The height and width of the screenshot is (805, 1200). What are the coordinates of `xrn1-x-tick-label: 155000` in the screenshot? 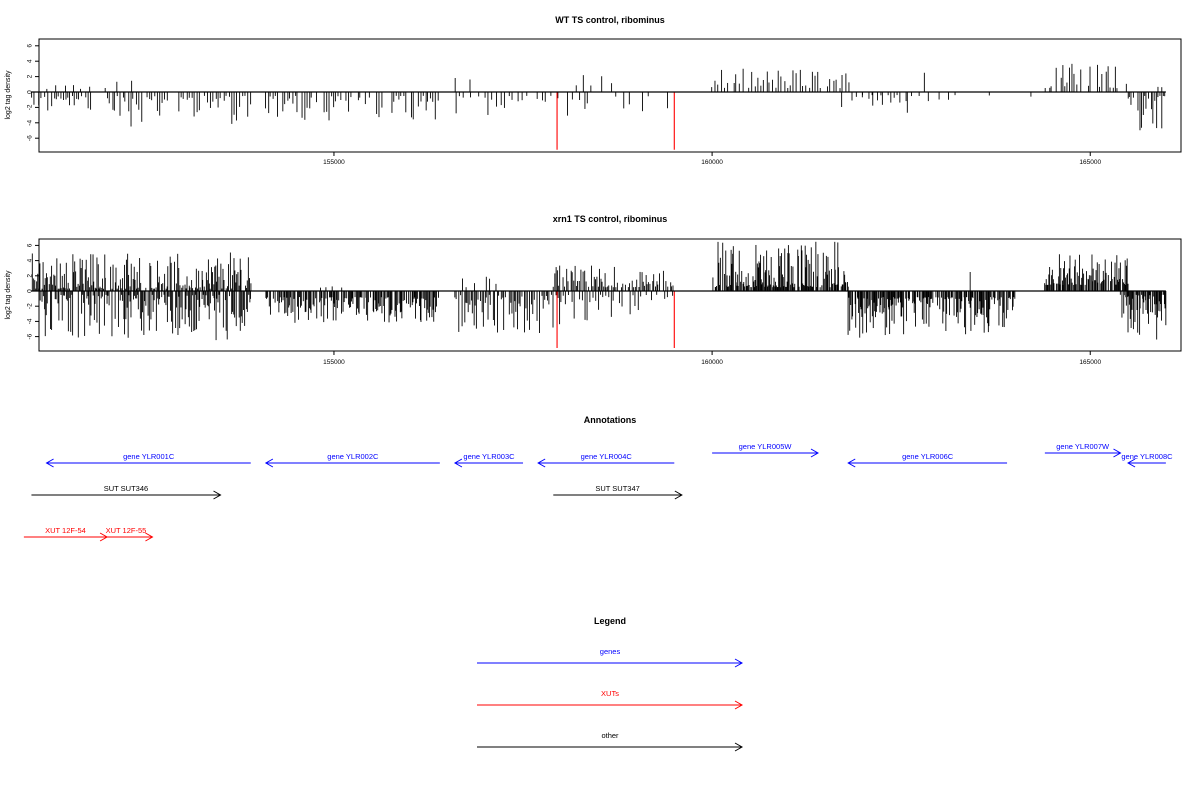 It's located at (334, 362).